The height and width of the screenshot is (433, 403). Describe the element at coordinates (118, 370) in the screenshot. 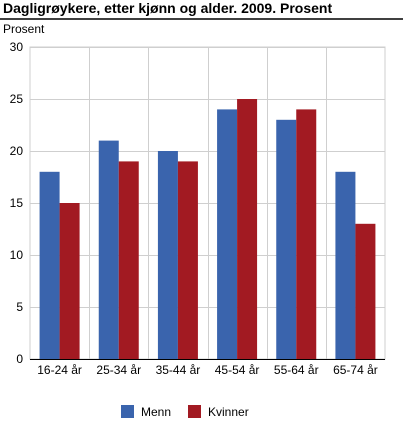

I see `x-tick-label: 25-34 år` at that location.